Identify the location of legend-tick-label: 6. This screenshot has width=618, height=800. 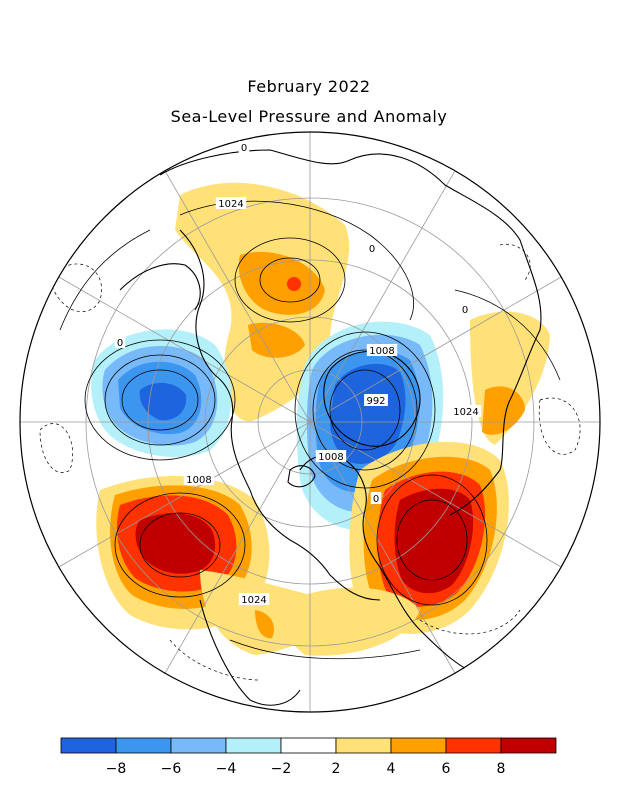
(446, 769).